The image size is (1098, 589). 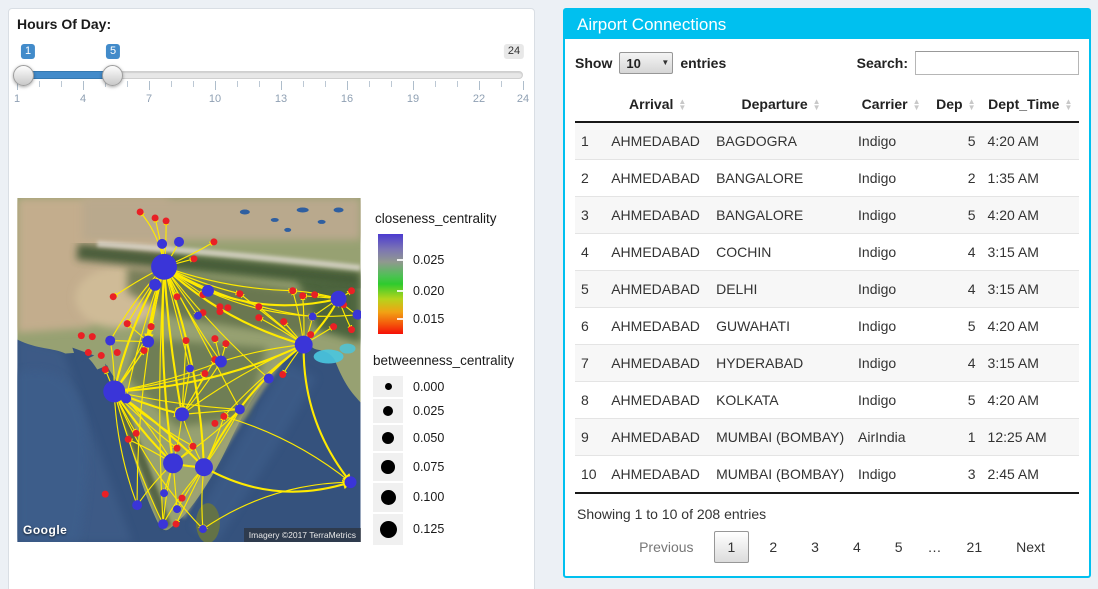 What do you see at coordinates (666, 547) in the screenshot?
I see `previous-page-button: Previous` at bounding box center [666, 547].